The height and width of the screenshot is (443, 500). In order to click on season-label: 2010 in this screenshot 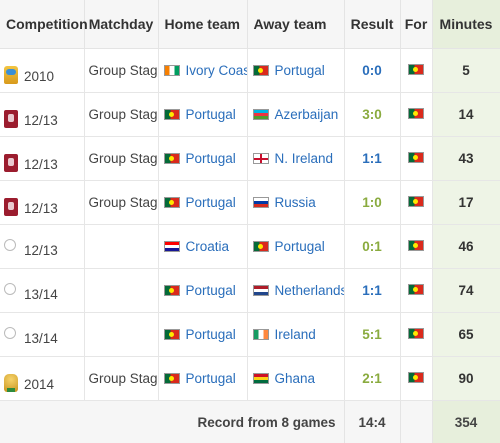, I will do `click(39, 76)`.